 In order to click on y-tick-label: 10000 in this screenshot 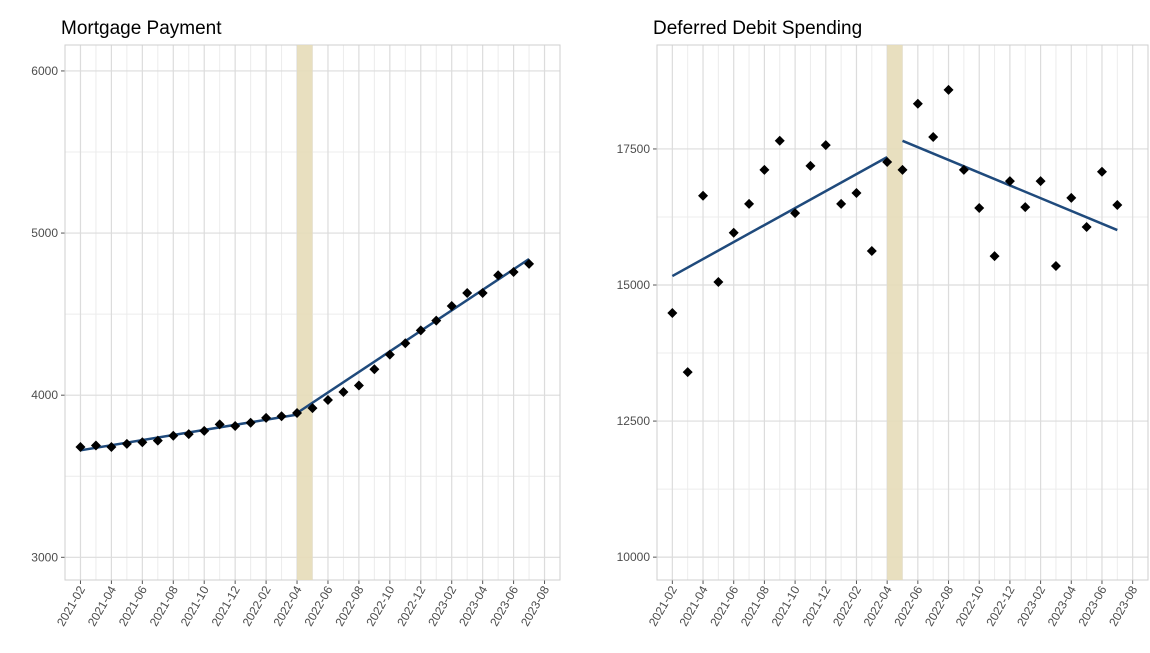, I will do `click(634, 557)`.